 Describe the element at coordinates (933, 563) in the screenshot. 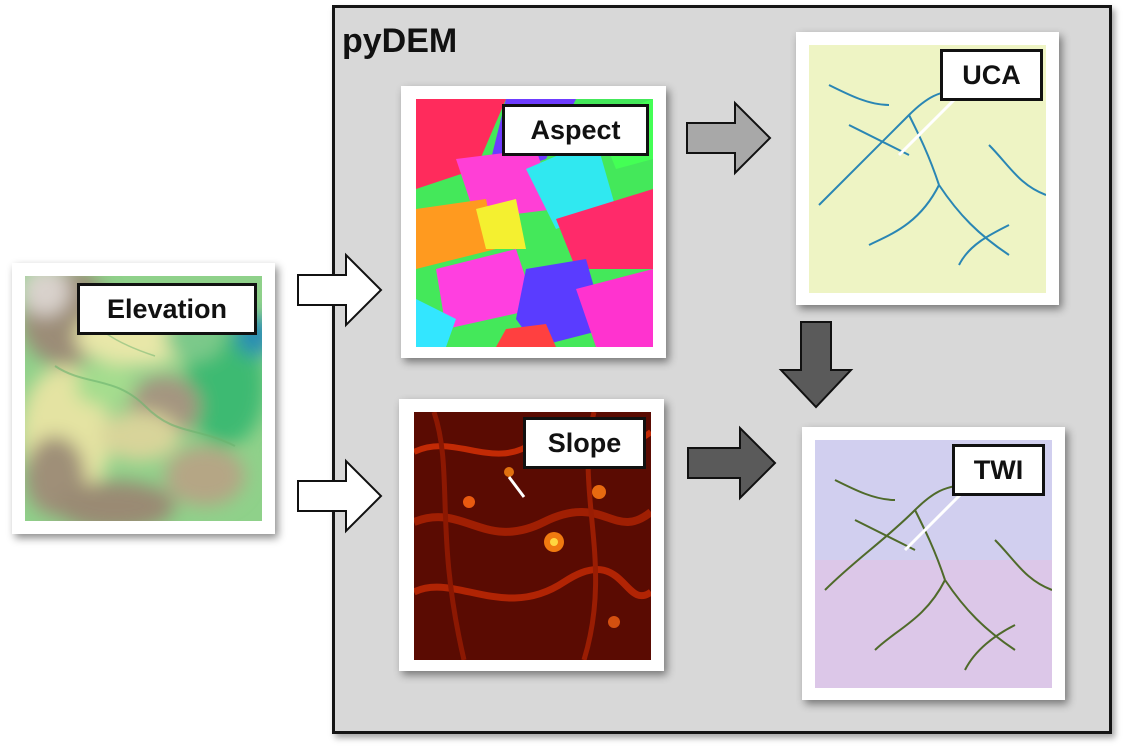

I see `twi-card: TWI` at that location.